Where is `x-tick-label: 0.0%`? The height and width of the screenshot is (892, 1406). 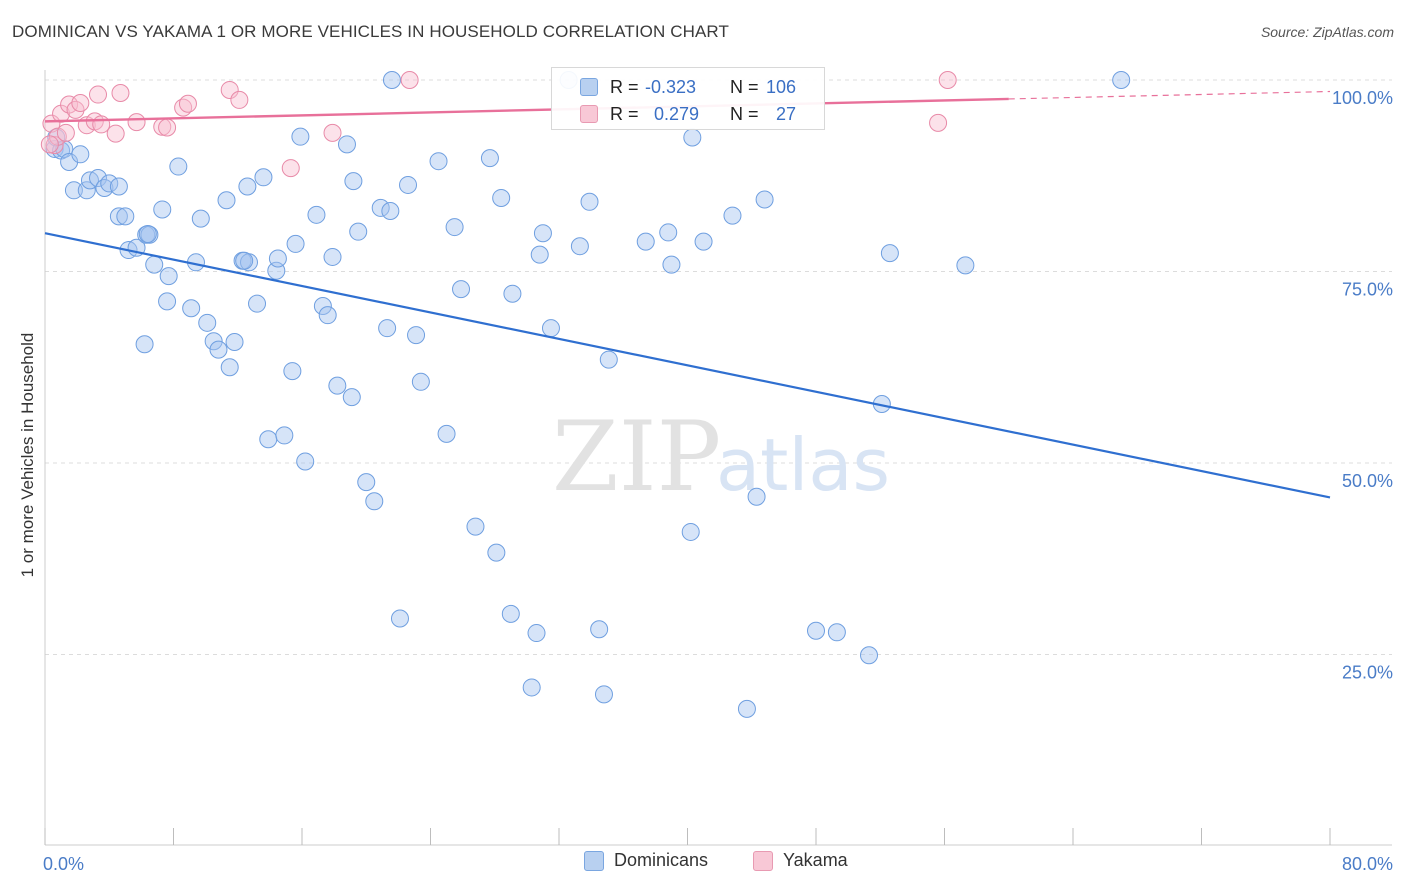 x-tick-label: 0.0% is located at coordinates (63, 864).